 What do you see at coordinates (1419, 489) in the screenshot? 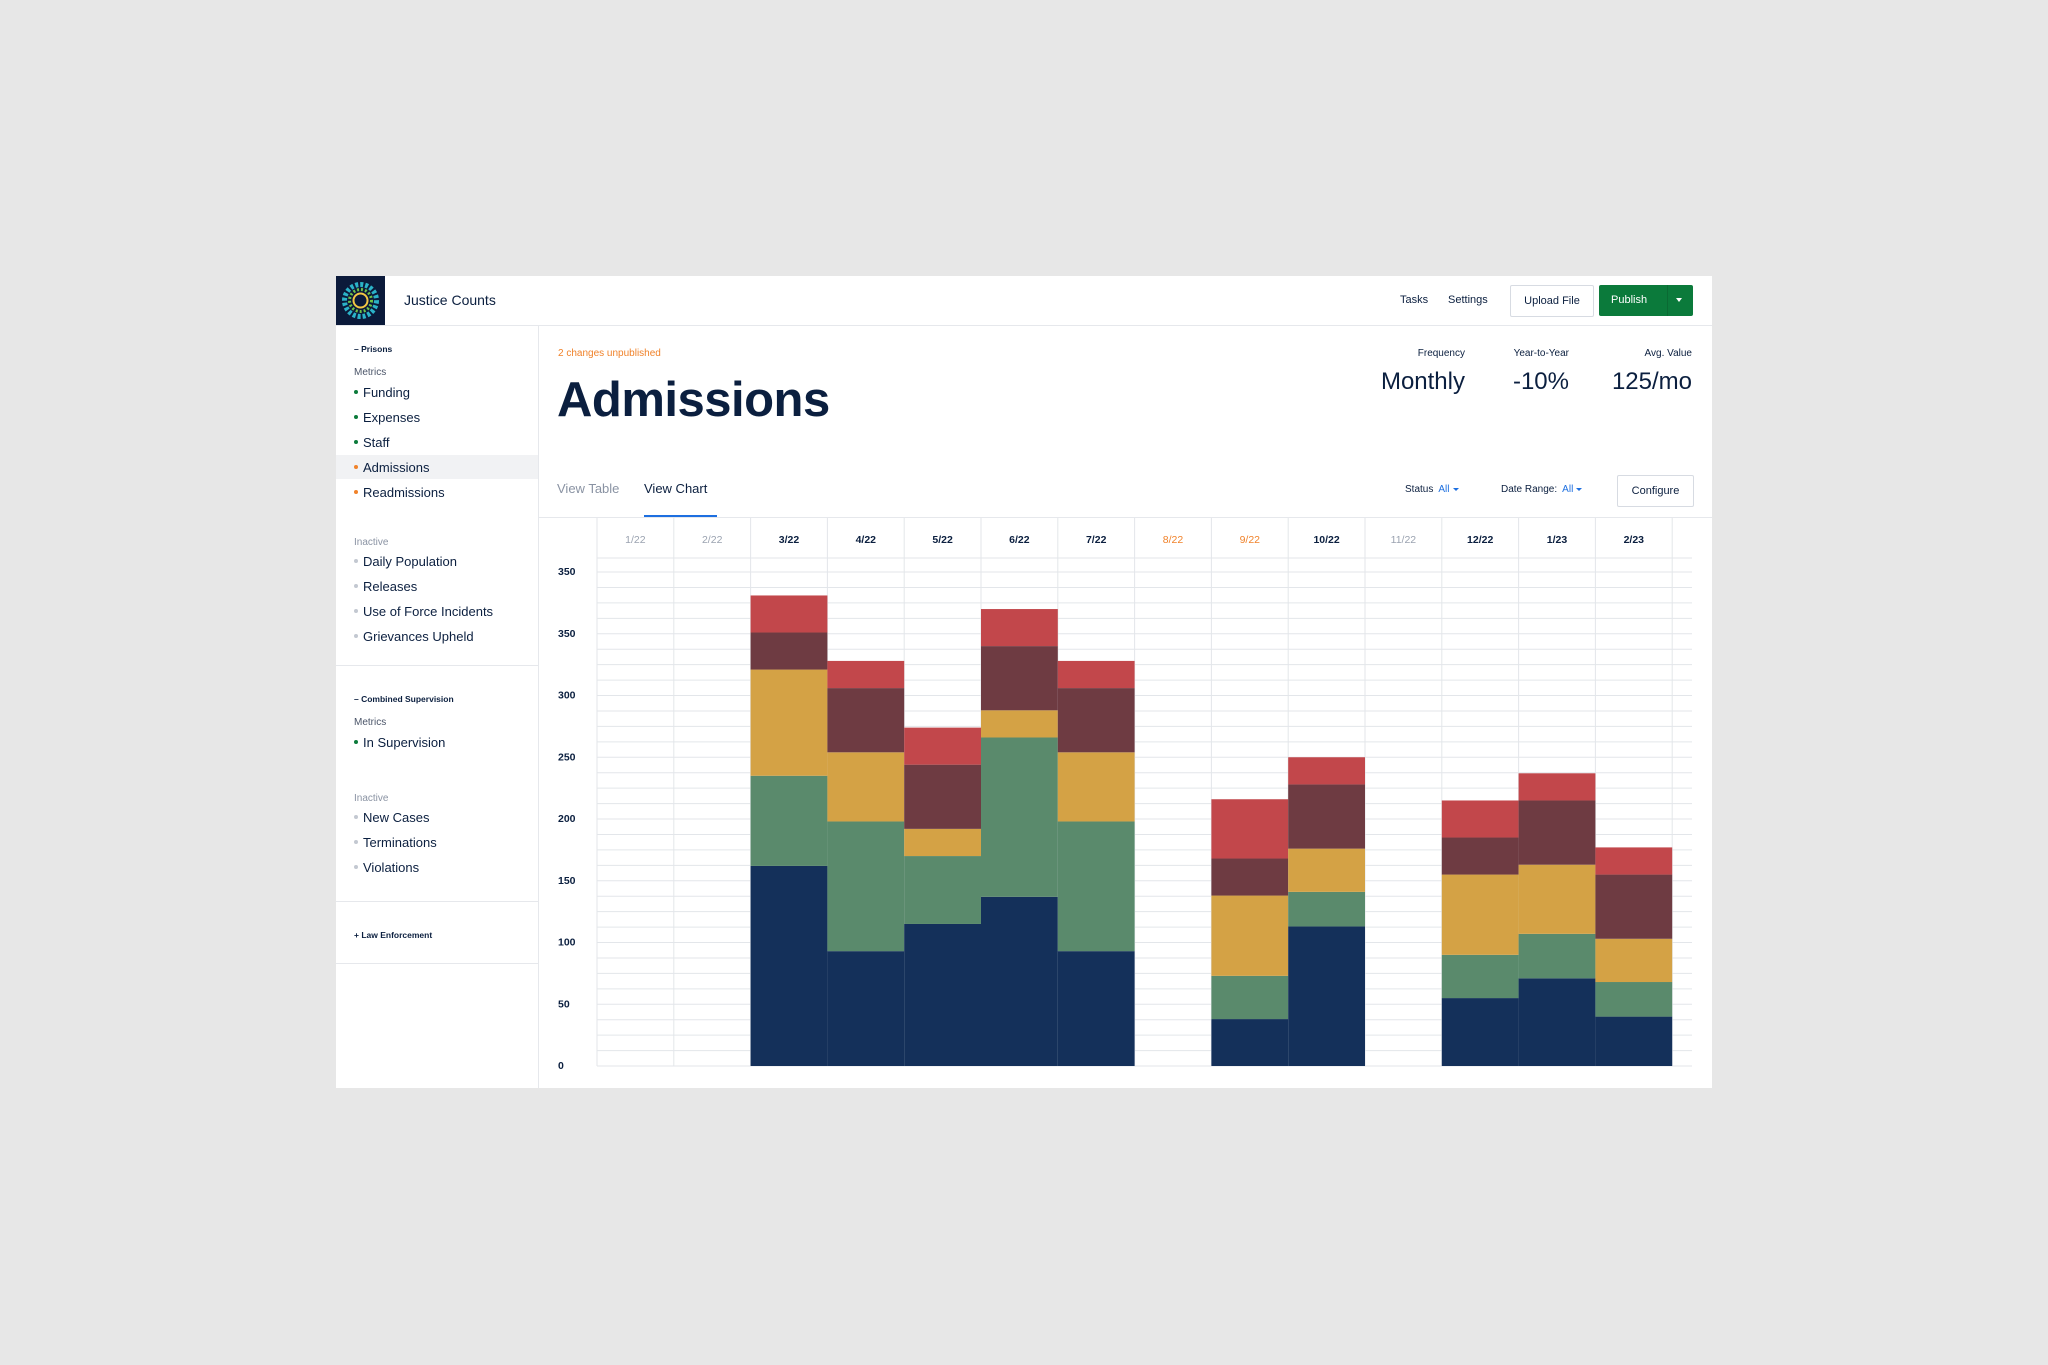
I see `status-filter-label: Status` at bounding box center [1419, 489].